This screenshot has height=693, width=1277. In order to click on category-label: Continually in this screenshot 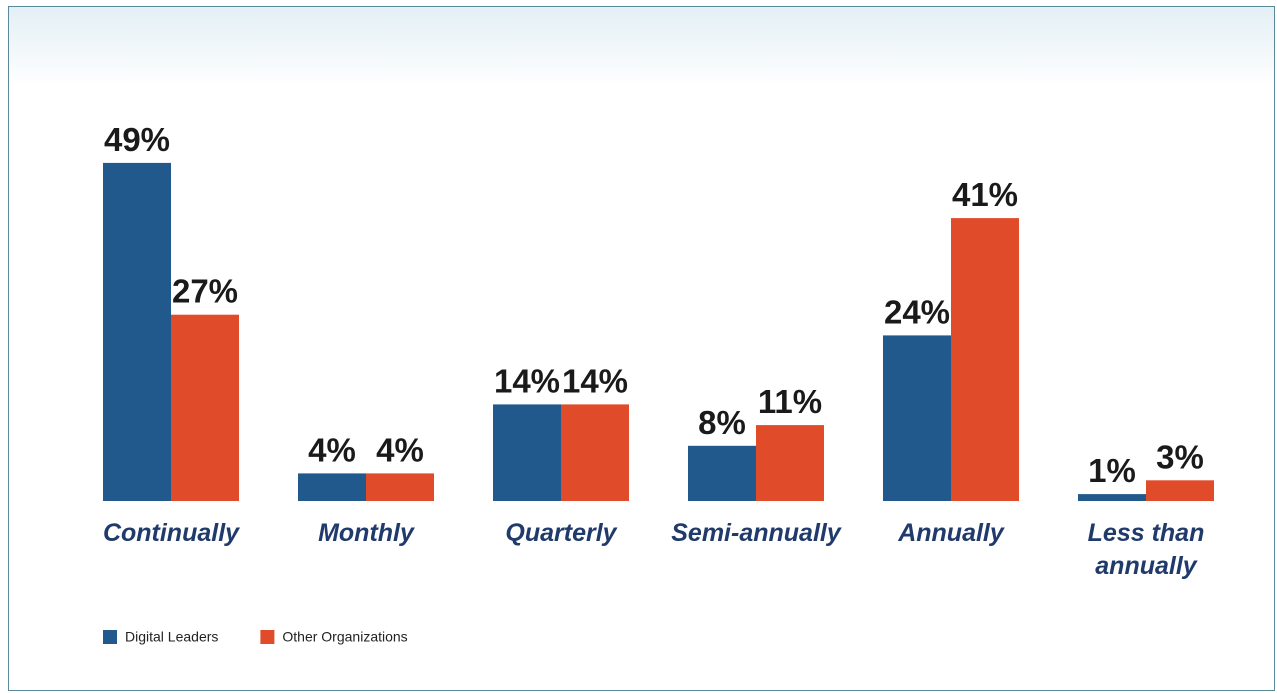, I will do `click(171, 533)`.